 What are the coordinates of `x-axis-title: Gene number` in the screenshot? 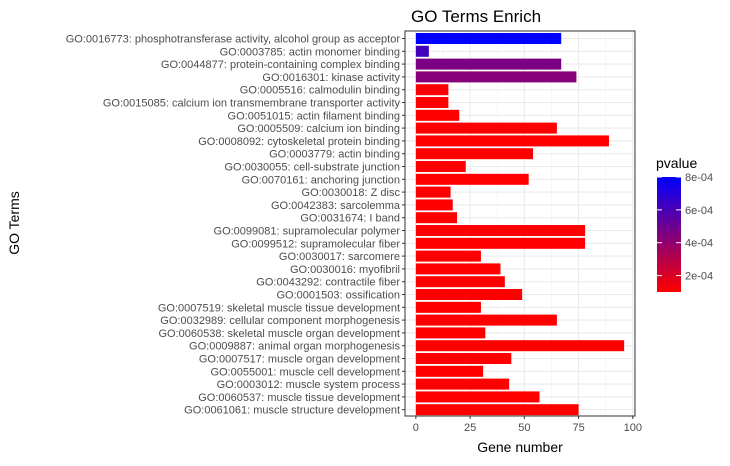 It's located at (520, 447).